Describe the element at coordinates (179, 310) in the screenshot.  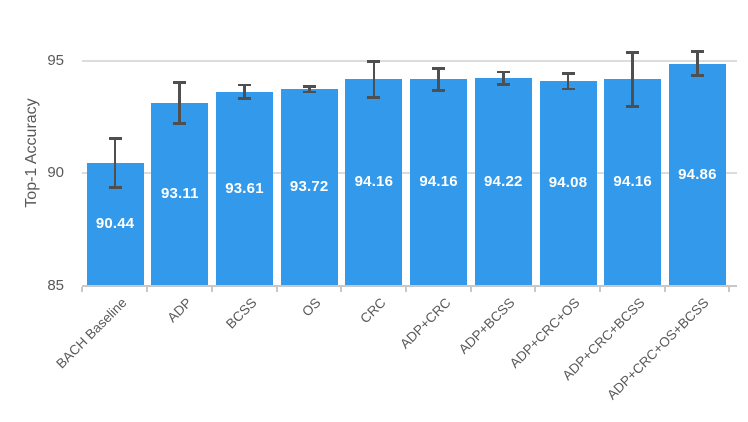
I see `x-tick-label: ADP` at that location.